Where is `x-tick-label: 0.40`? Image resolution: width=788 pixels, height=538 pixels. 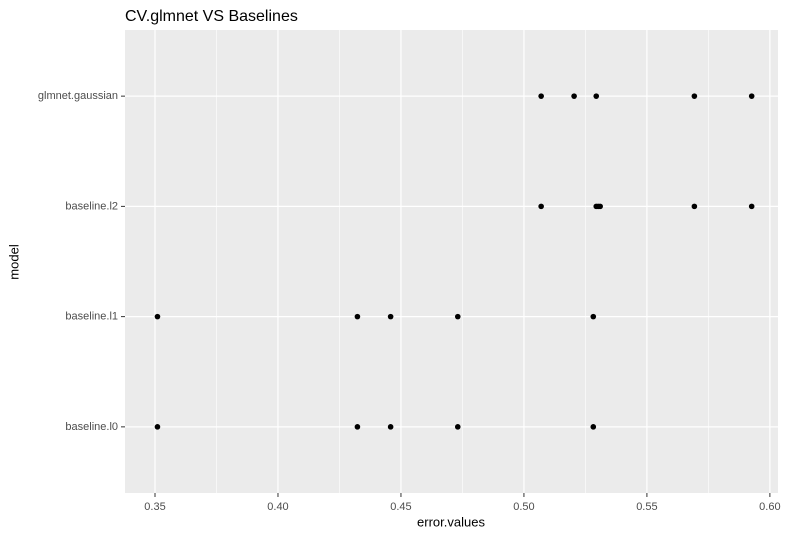 x-tick-label: 0.40 is located at coordinates (277, 507).